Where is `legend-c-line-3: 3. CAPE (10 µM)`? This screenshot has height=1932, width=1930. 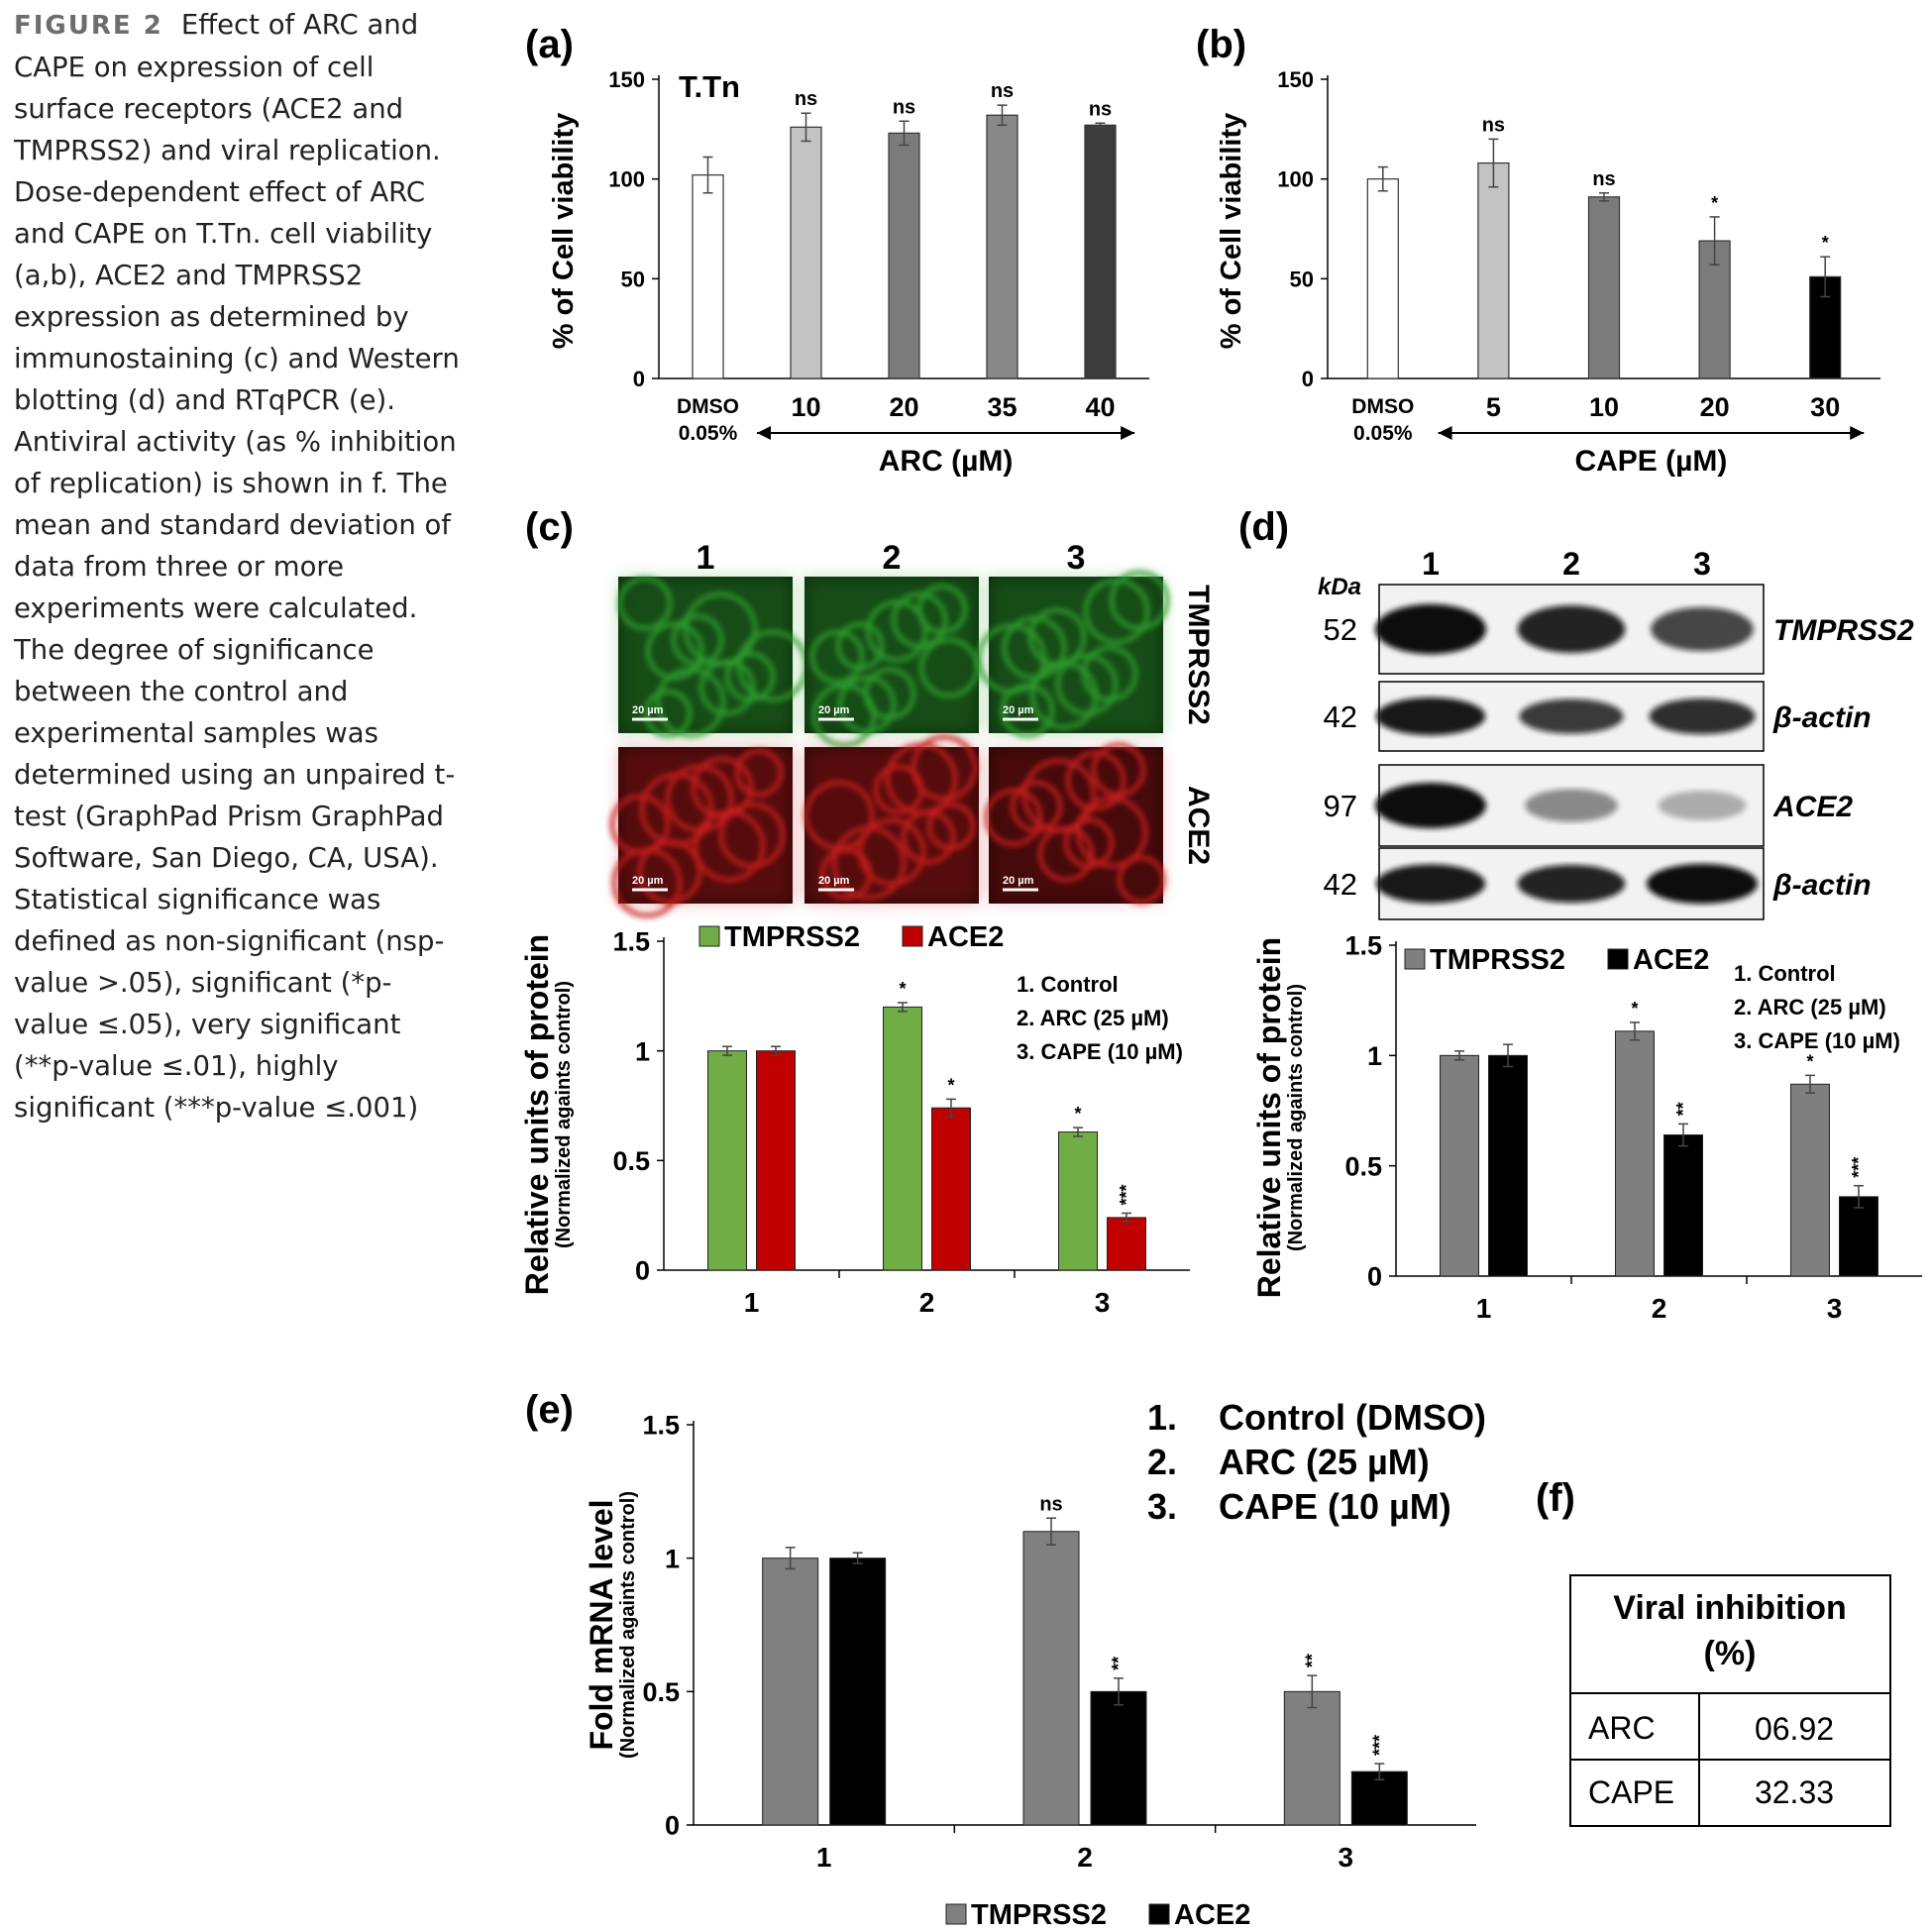
legend-c-line-3: 3. CAPE (10 µM) is located at coordinates (1100, 1051).